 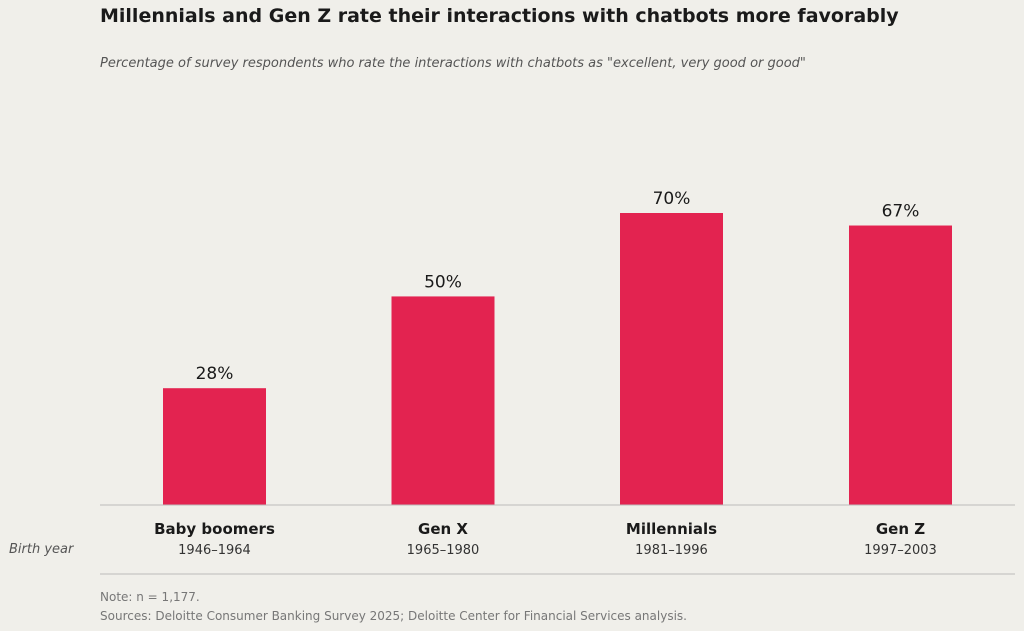 What do you see at coordinates (215, 374) in the screenshot?
I see `value-label-baby-boomers: 28%` at bounding box center [215, 374].